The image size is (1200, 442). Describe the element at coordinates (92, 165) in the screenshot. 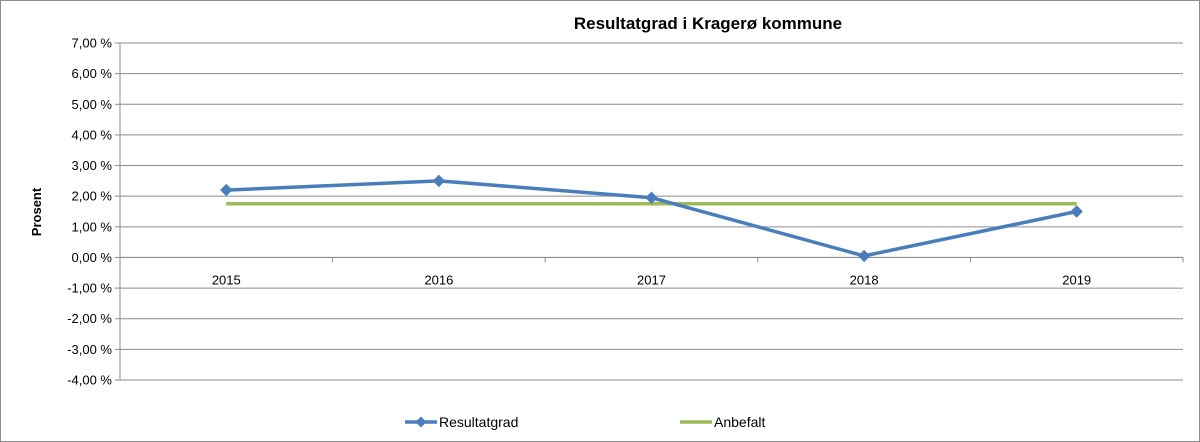

I see `y-tick-label: 3,00 %` at that location.